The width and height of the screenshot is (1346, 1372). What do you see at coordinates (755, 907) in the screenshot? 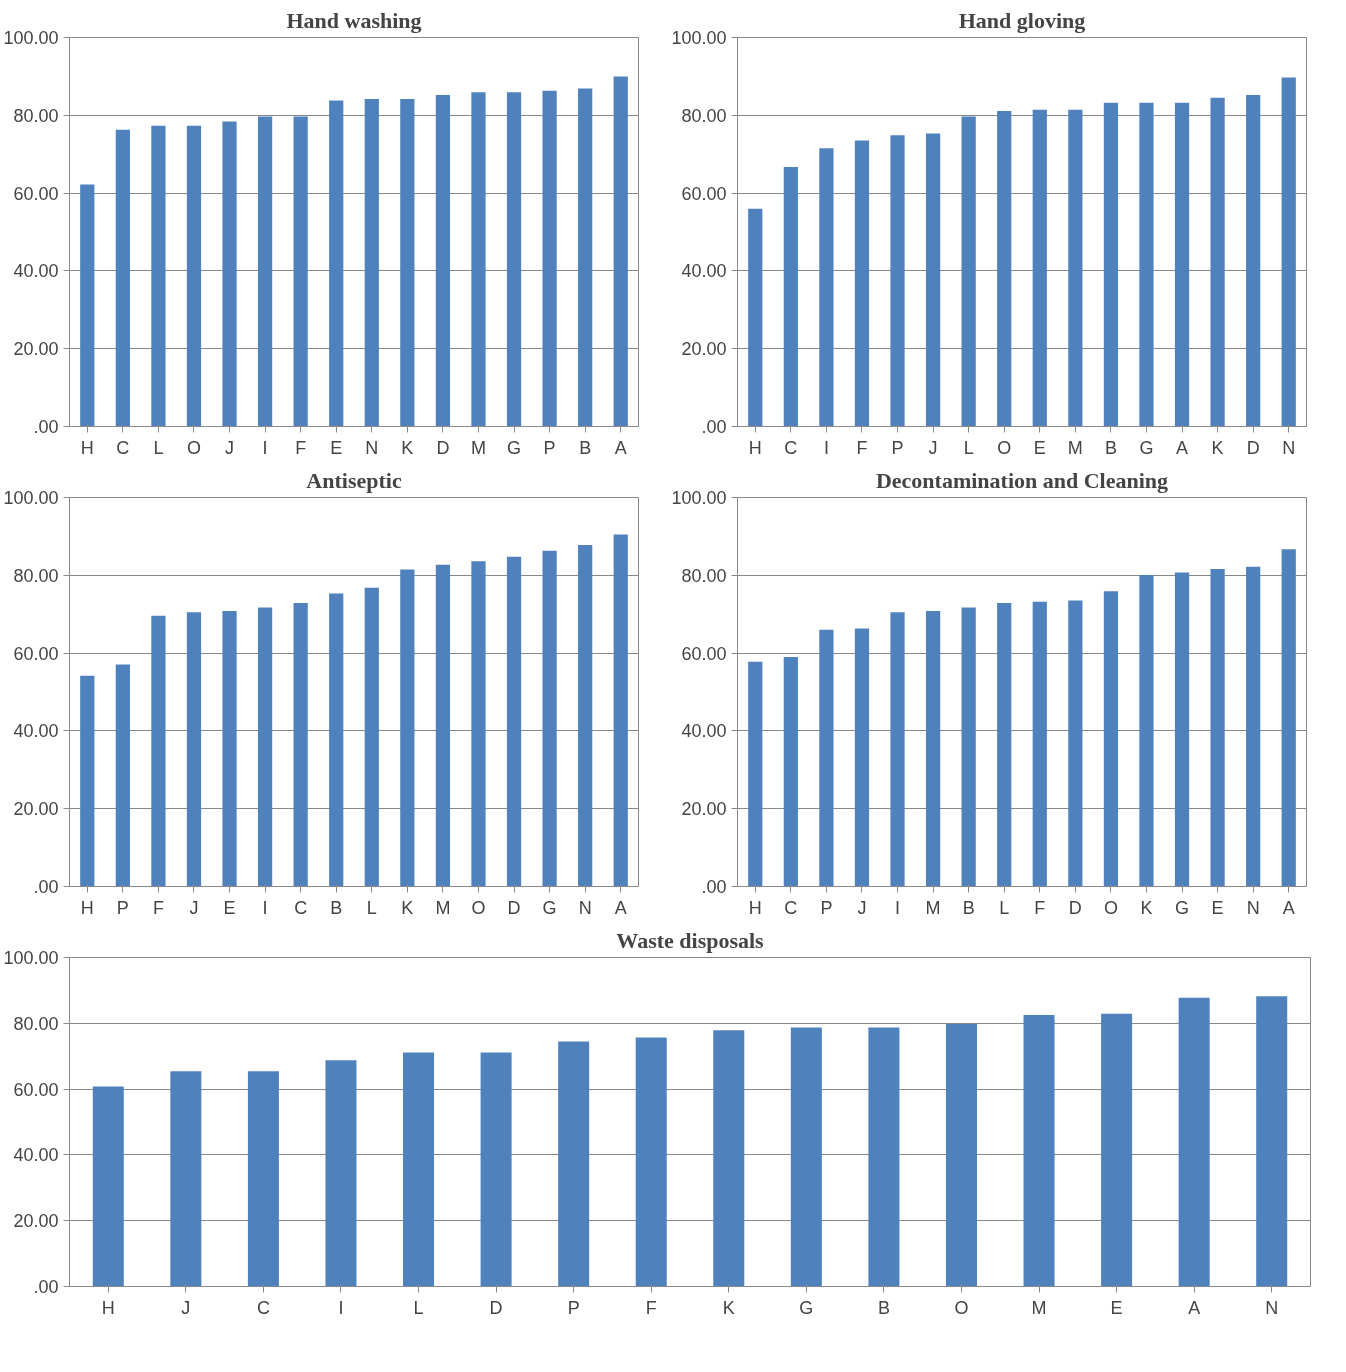
I see `x-tick-label: H` at bounding box center [755, 907].